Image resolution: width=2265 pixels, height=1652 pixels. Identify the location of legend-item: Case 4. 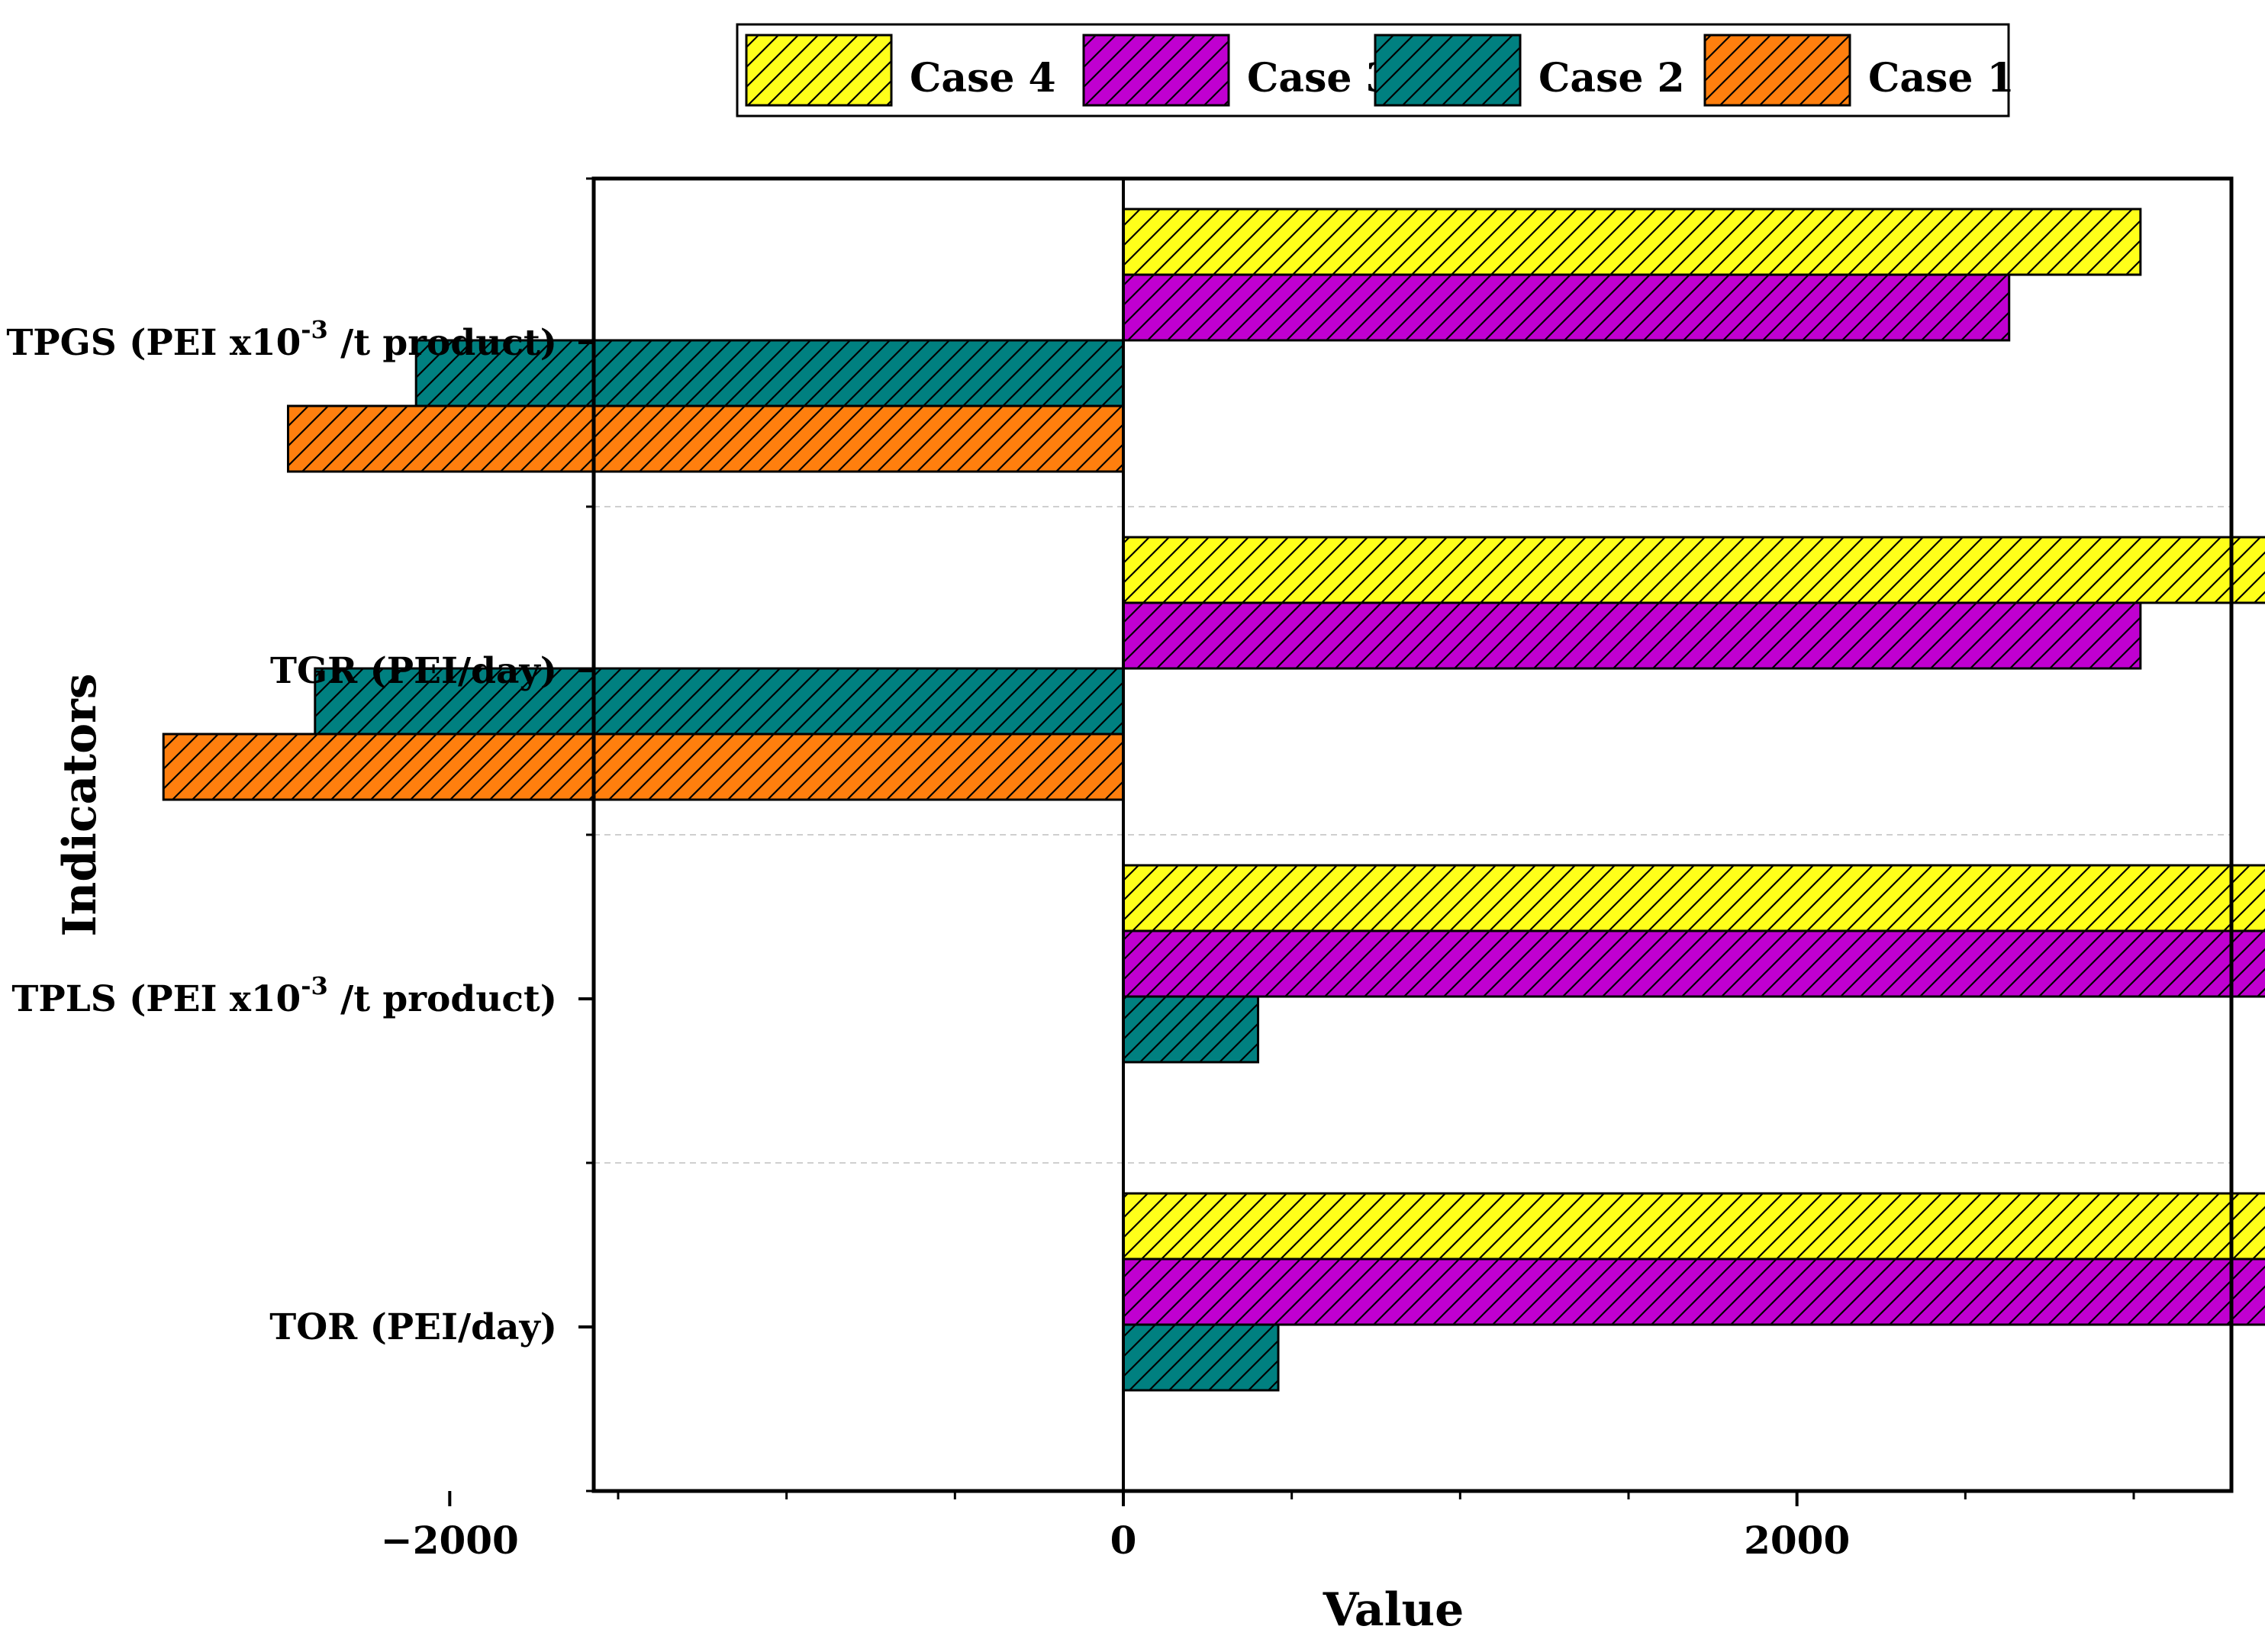
(900, 70).